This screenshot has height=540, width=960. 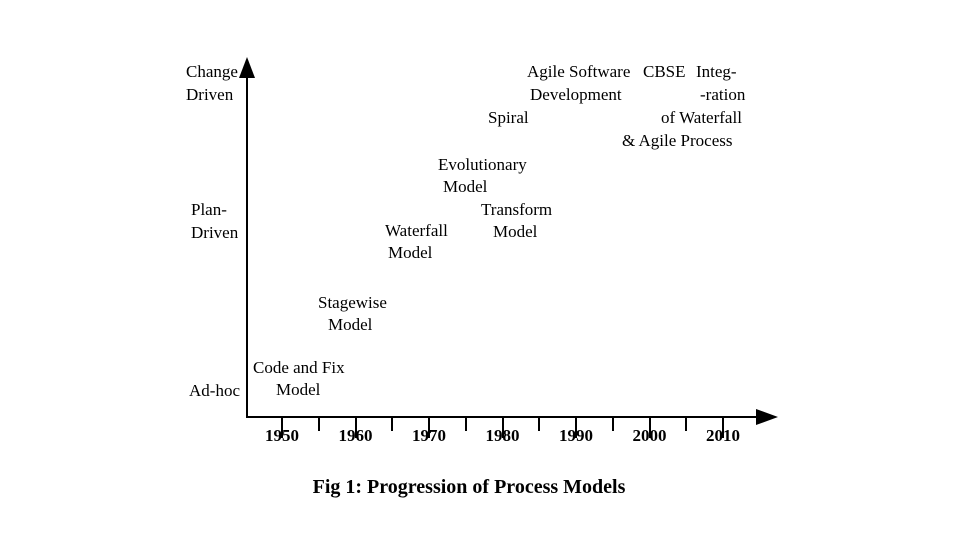 What do you see at coordinates (350, 324) in the screenshot?
I see `annotation-stagewise-model: Model` at bounding box center [350, 324].